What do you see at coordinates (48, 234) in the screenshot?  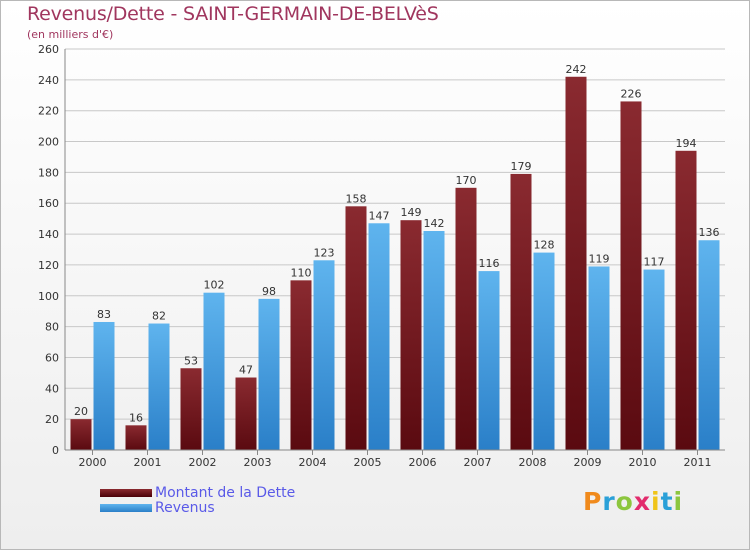 I see `y-tick-label: 140` at bounding box center [48, 234].